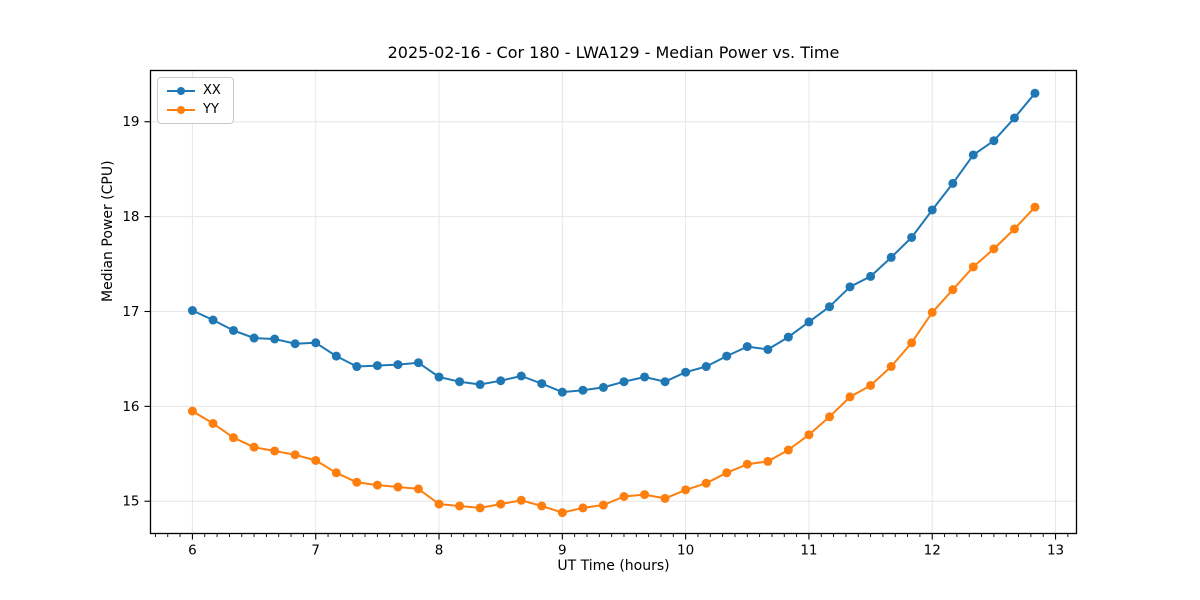  What do you see at coordinates (685, 551) in the screenshot?
I see `x-tick-label: 10` at bounding box center [685, 551].